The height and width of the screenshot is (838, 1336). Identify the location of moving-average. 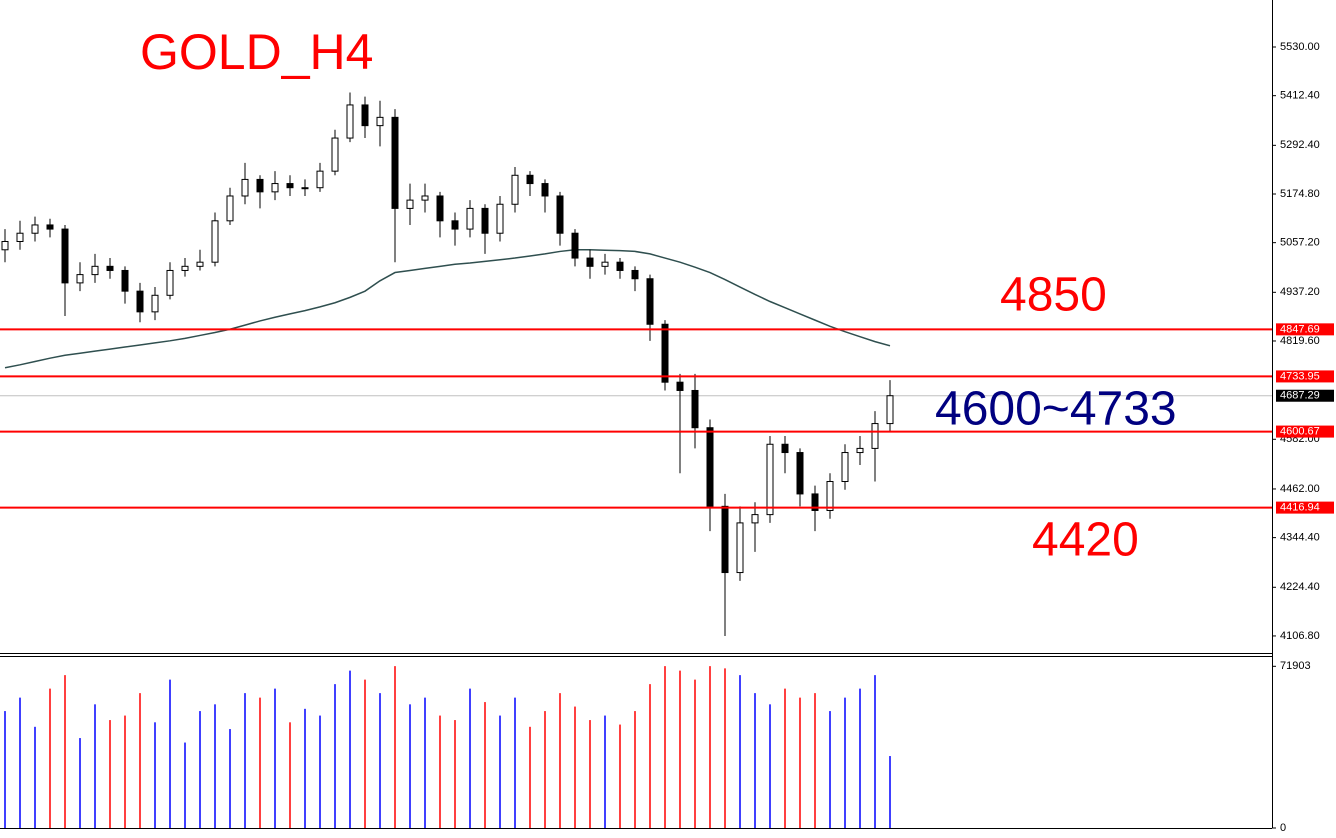
(447, 309).